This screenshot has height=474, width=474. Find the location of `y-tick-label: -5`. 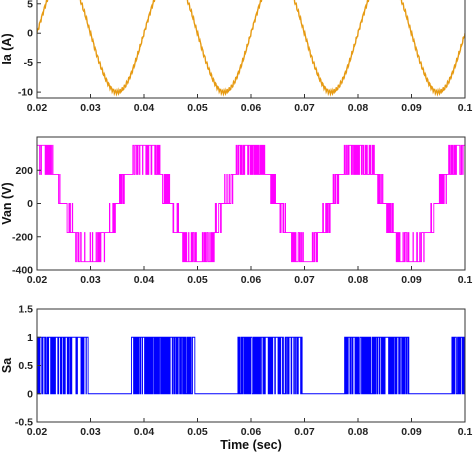

y-tick-label: -5 is located at coordinates (28, 63).